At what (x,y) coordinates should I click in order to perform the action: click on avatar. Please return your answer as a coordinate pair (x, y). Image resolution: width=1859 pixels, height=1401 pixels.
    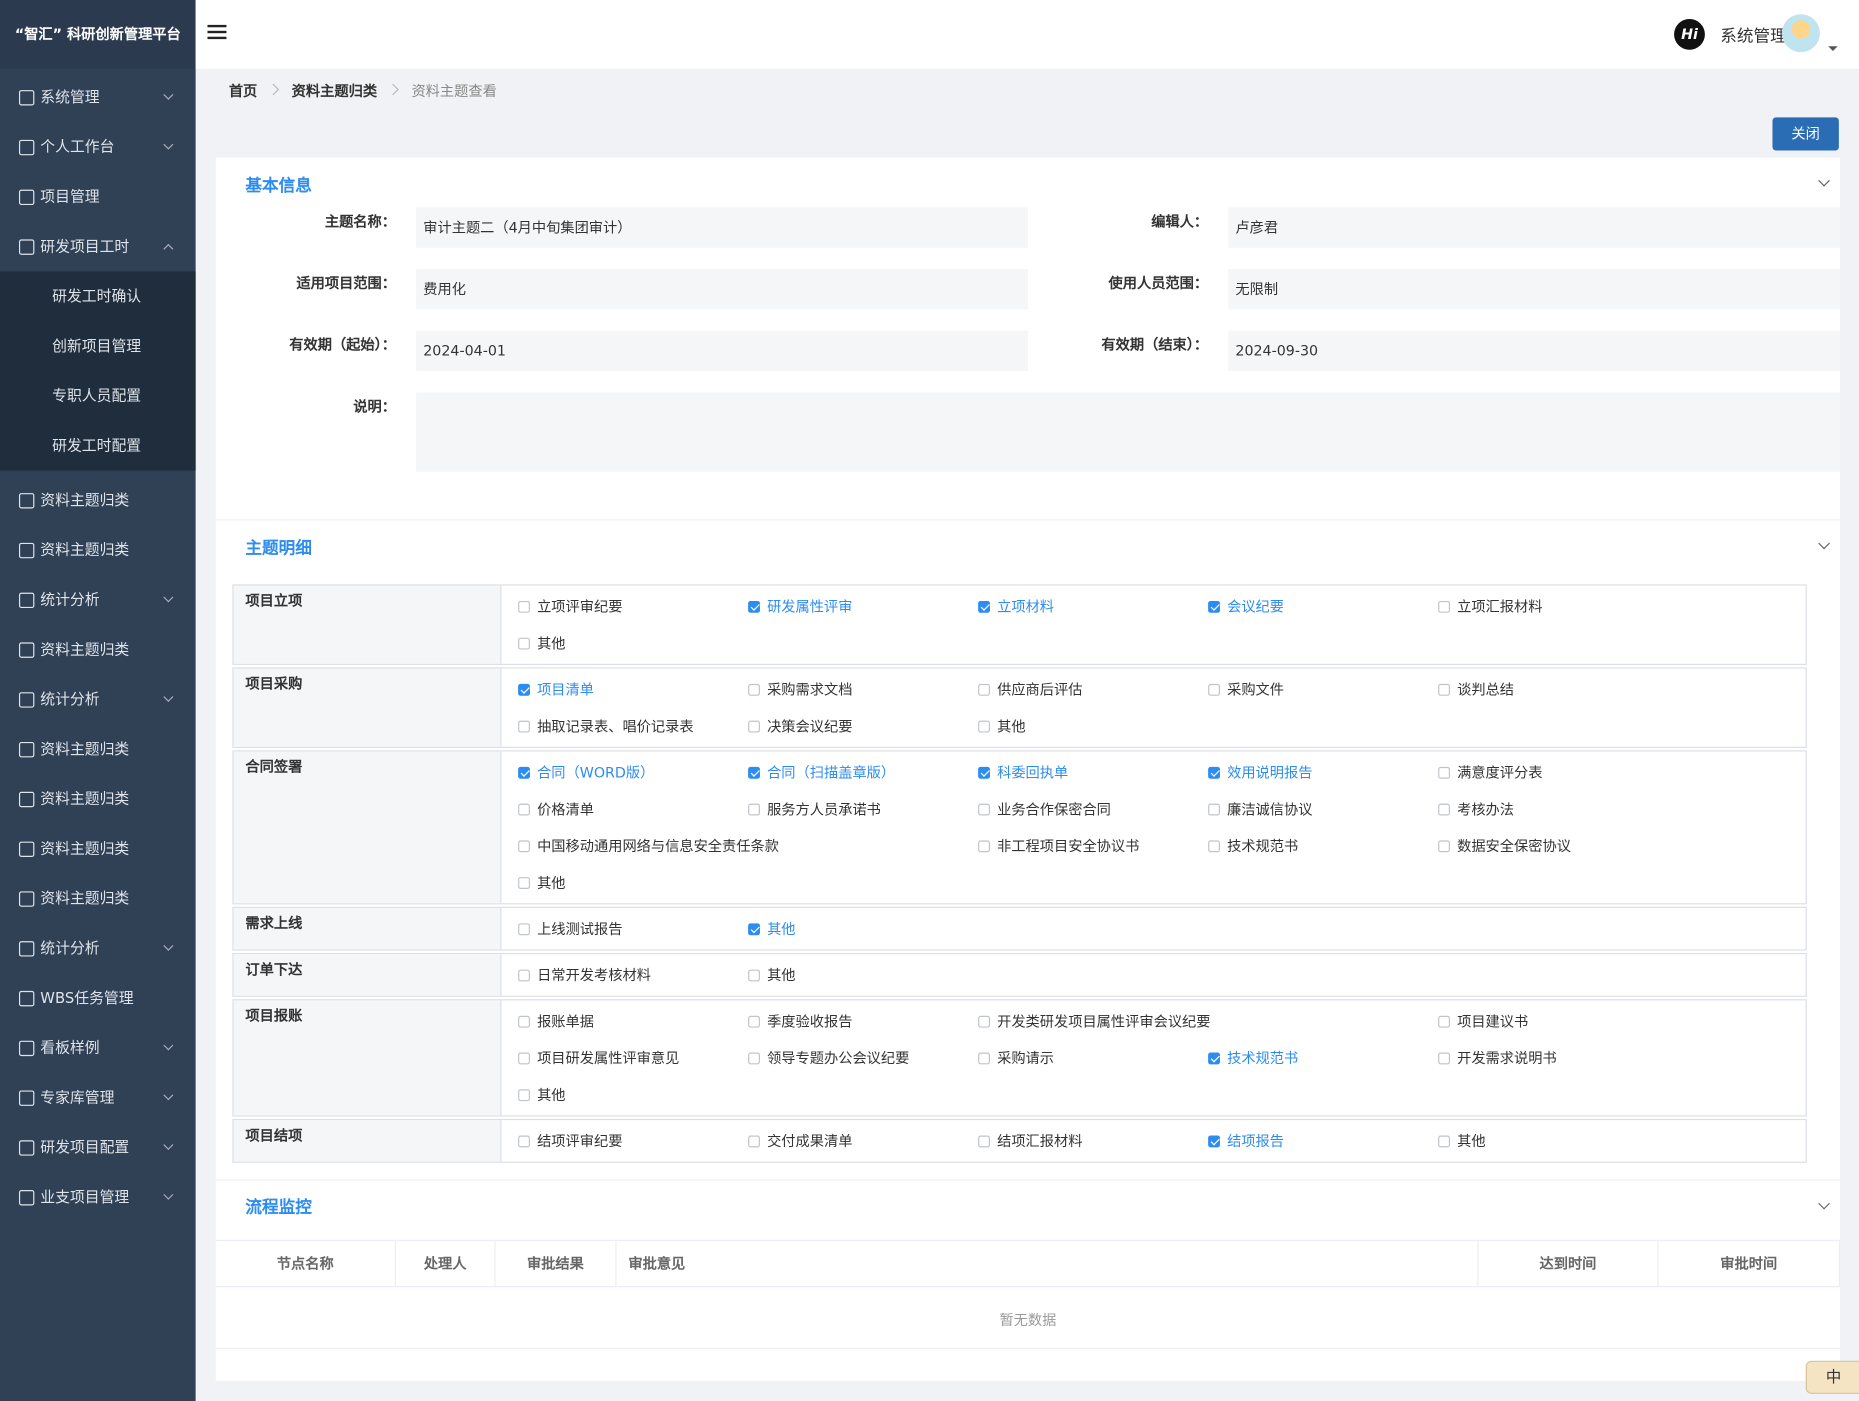
    Looking at the image, I should click on (1800, 33).